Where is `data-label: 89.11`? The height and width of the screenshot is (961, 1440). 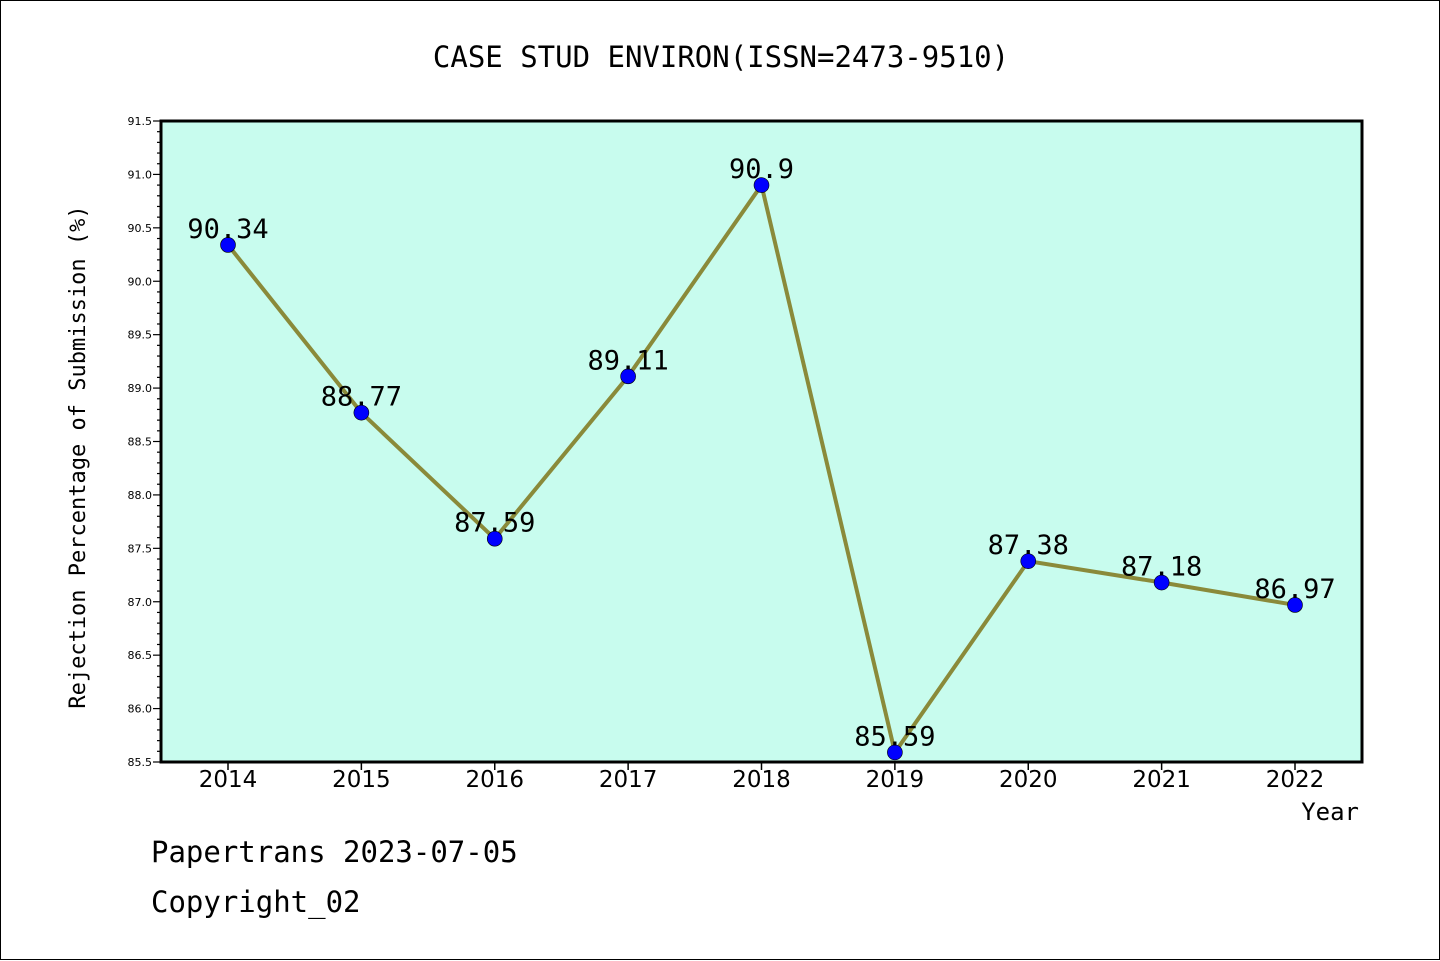 data-label: 89.11 is located at coordinates (627, 360).